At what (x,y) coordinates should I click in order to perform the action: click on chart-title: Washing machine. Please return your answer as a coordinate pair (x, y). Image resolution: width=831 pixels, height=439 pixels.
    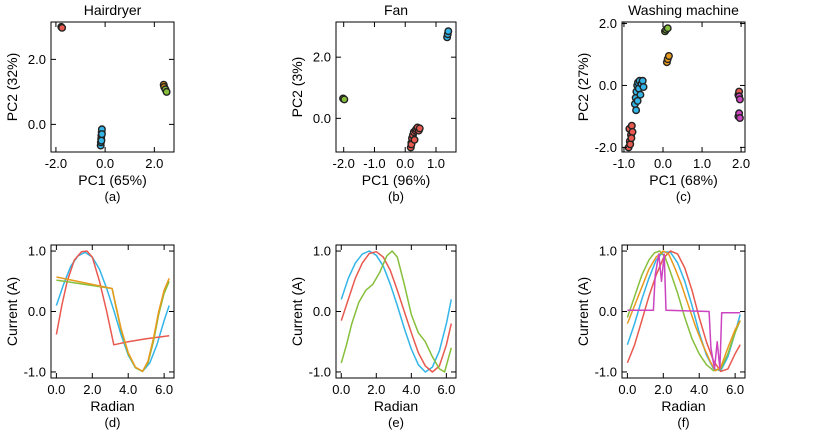
    Looking at the image, I should click on (683, 10).